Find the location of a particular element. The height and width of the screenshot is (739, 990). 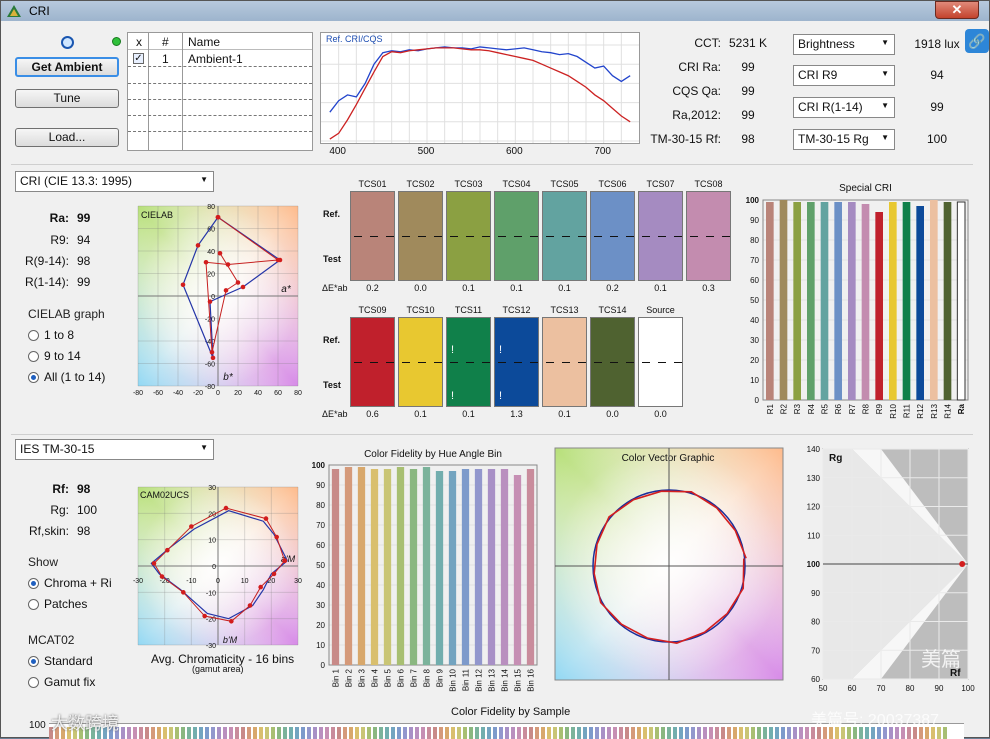

x-tick-label: 70 is located at coordinates (881, 687).